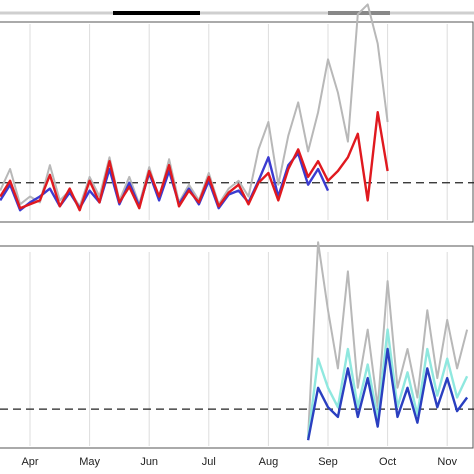 This screenshot has width=474, height=474. What do you see at coordinates (209, 462) in the screenshot?
I see `x-tick-label: Jul` at bounding box center [209, 462].